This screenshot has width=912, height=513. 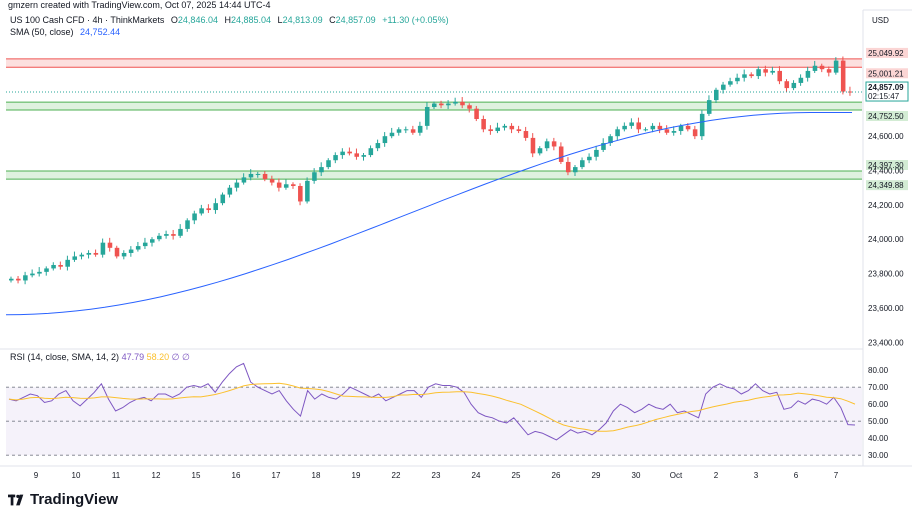 What do you see at coordinates (251, 20) in the screenshot?
I see `ohlc-high: 24,885.04` at bounding box center [251, 20].